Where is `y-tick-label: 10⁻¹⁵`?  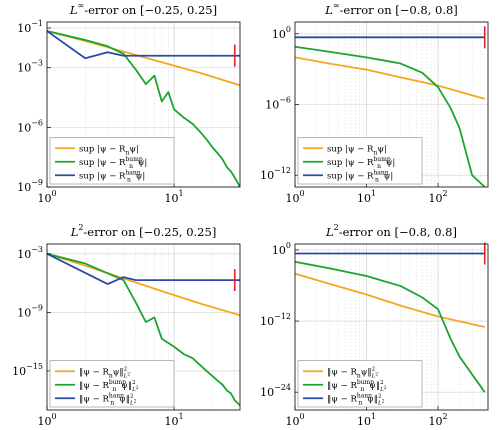
y-tick-label: 10⁻¹⁵ is located at coordinates (27, 370).